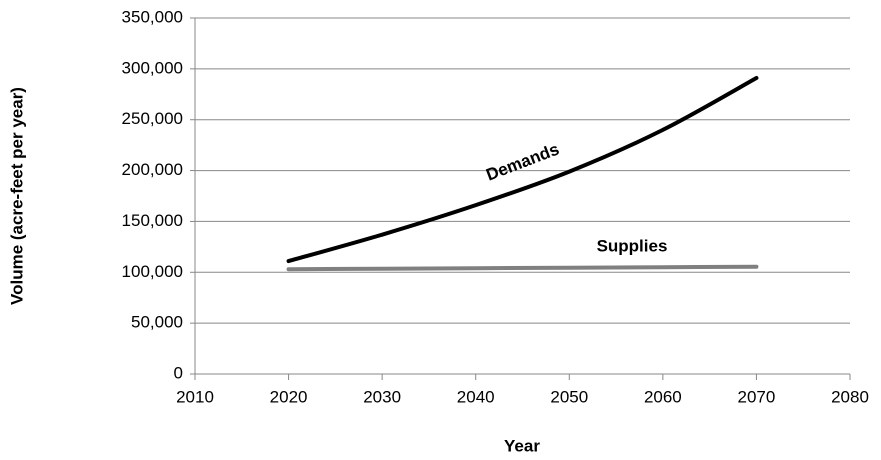  Describe the element at coordinates (757, 396) in the screenshot. I see `x-tick-label: 2070` at that location.